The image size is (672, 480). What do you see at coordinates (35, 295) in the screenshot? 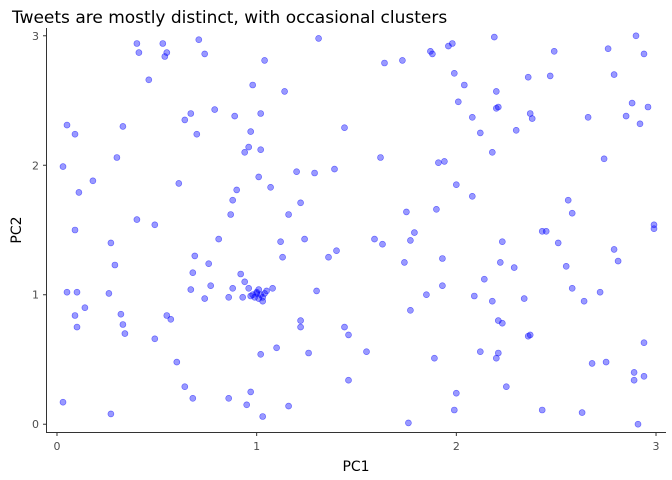
I see `y-tick-label: 1` at bounding box center [35, 295].